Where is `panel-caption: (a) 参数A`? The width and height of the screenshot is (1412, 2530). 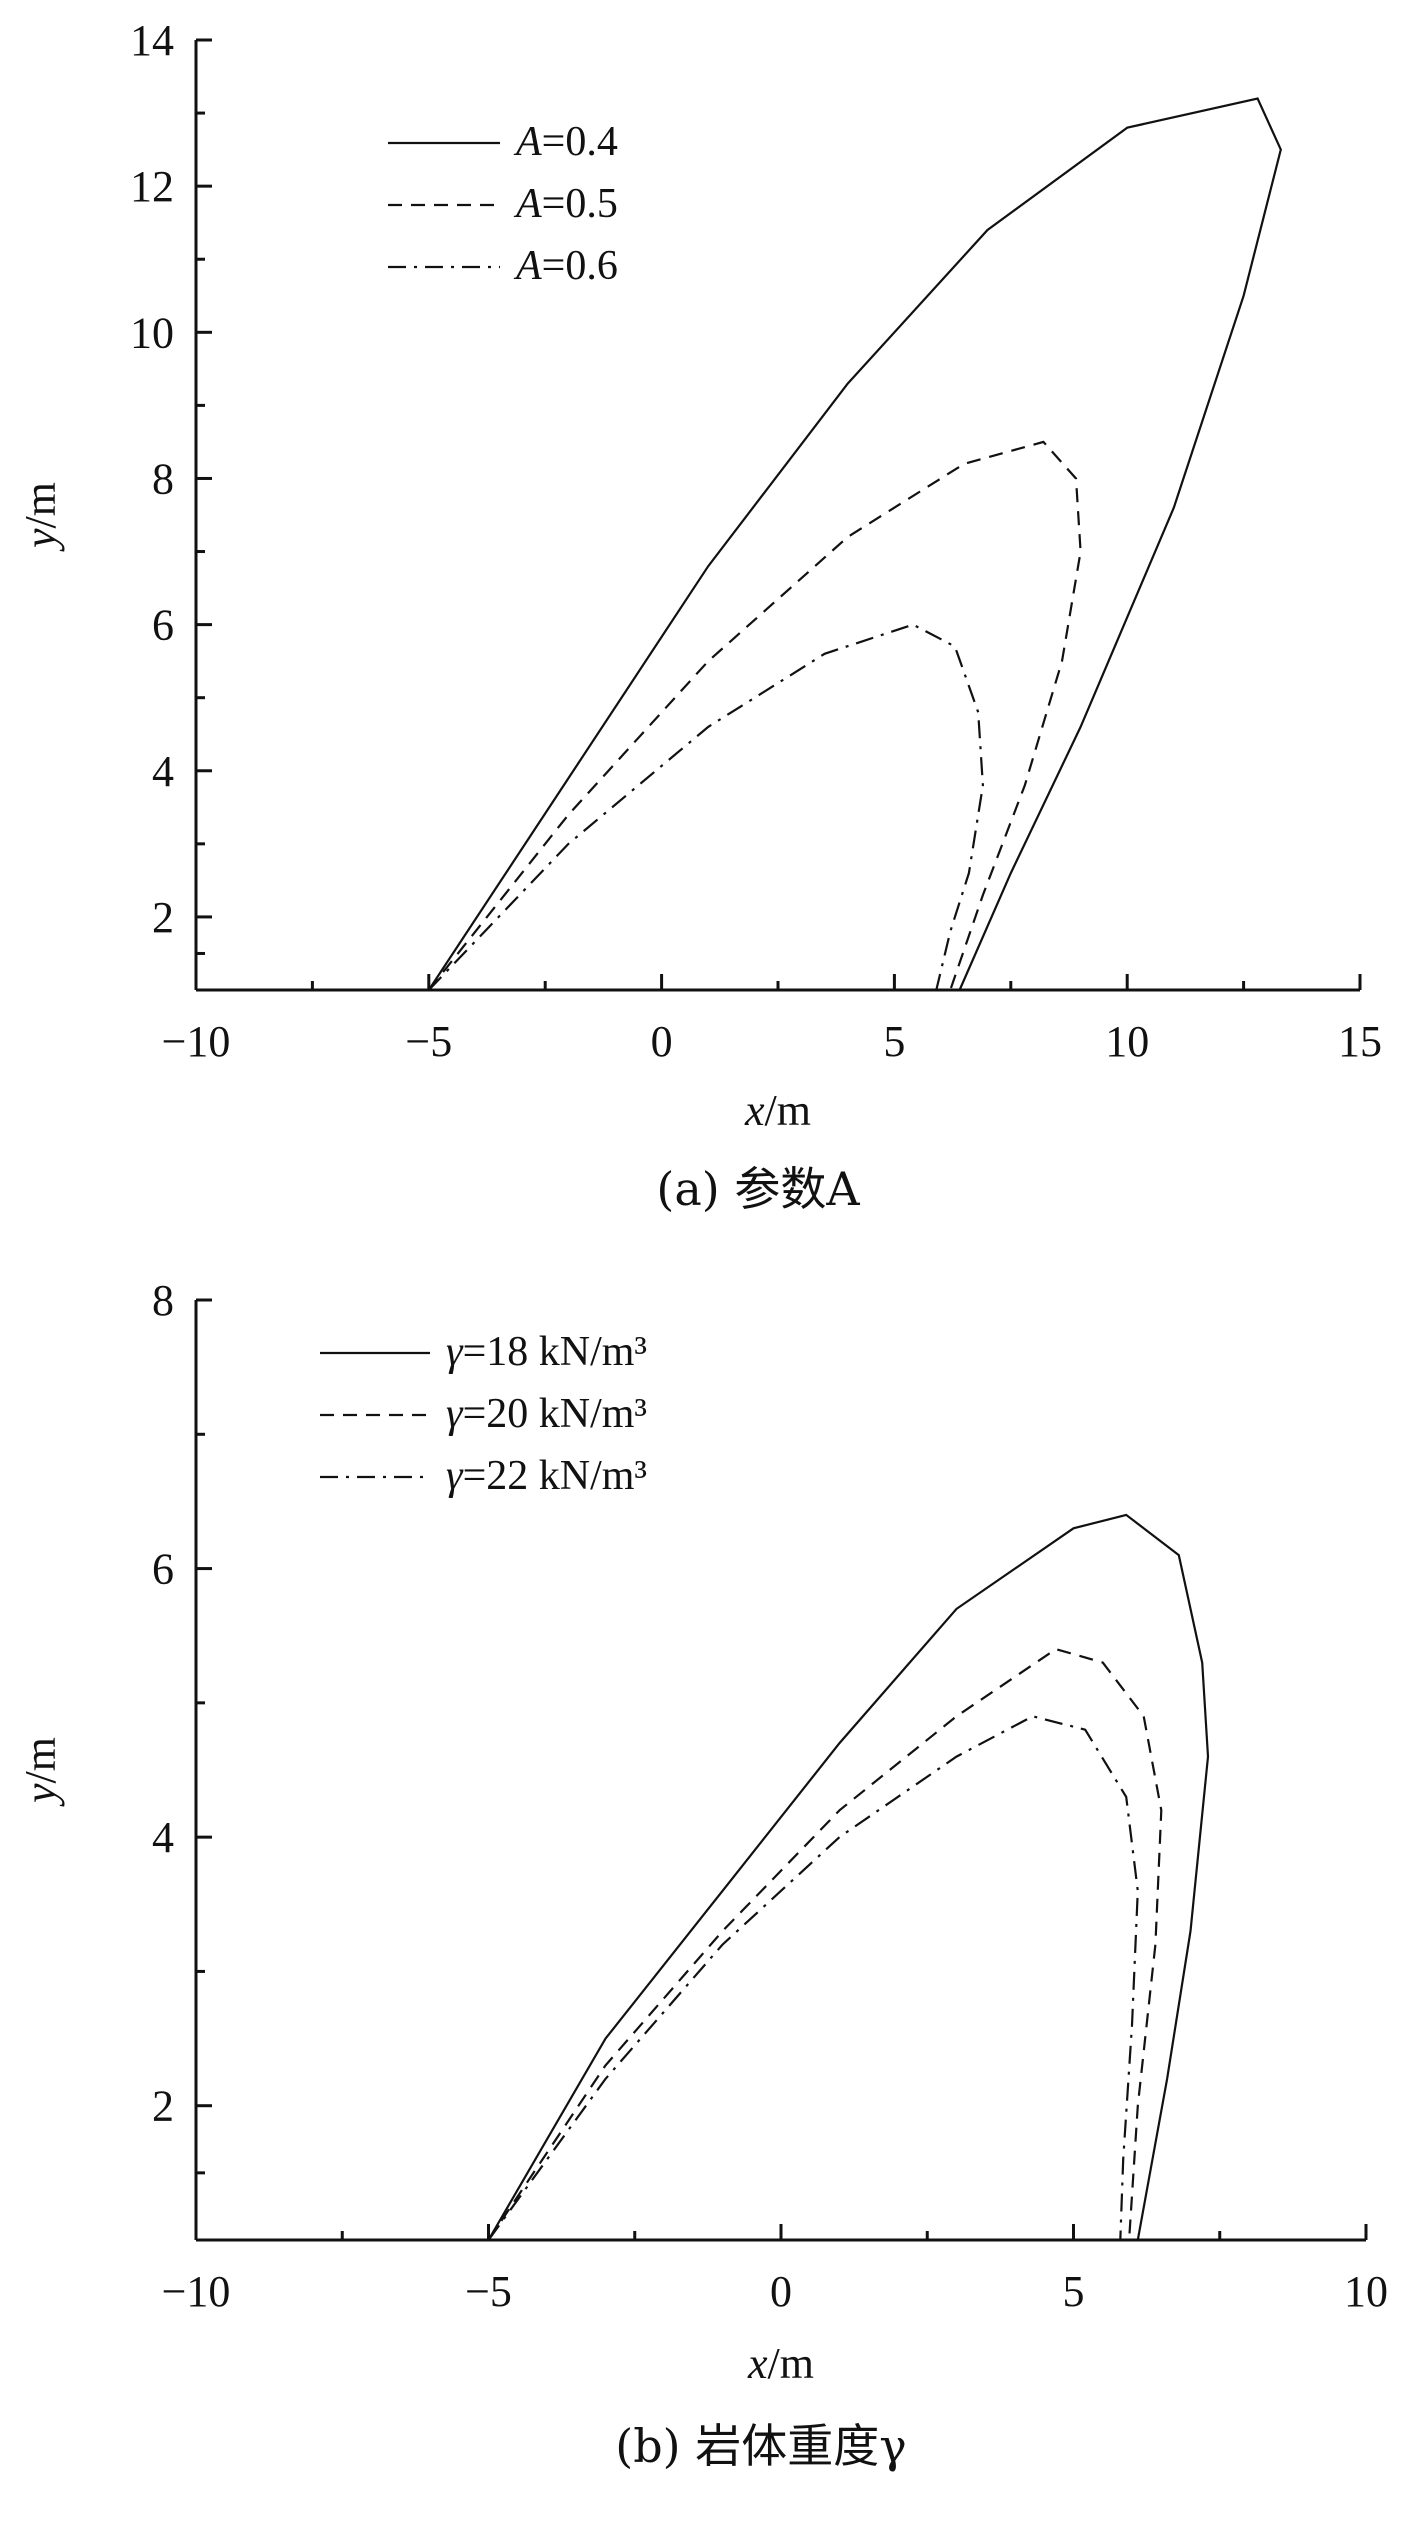 panel-caption: (a) 参数A is located at coordinates (758, 1189).